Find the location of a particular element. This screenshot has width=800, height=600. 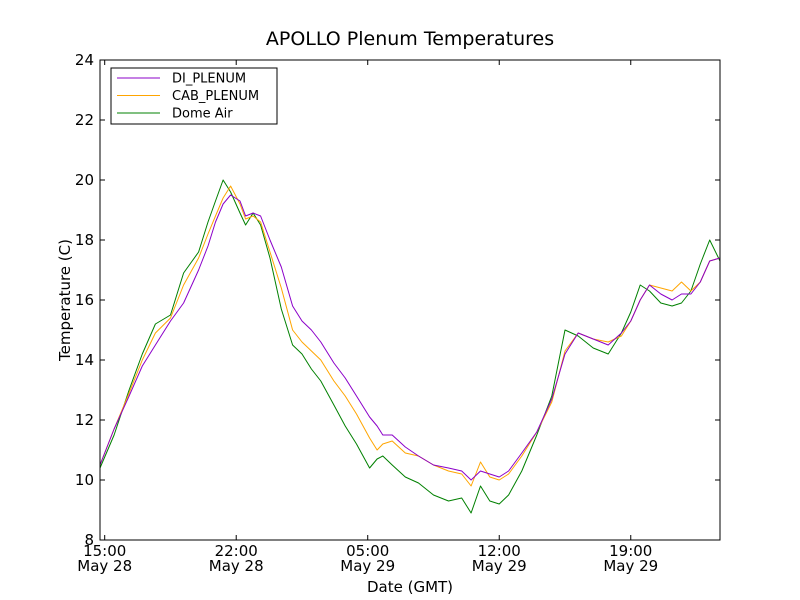

chart-title: APOLLO Plenum Temperatures is located at coordinates (410, 39).